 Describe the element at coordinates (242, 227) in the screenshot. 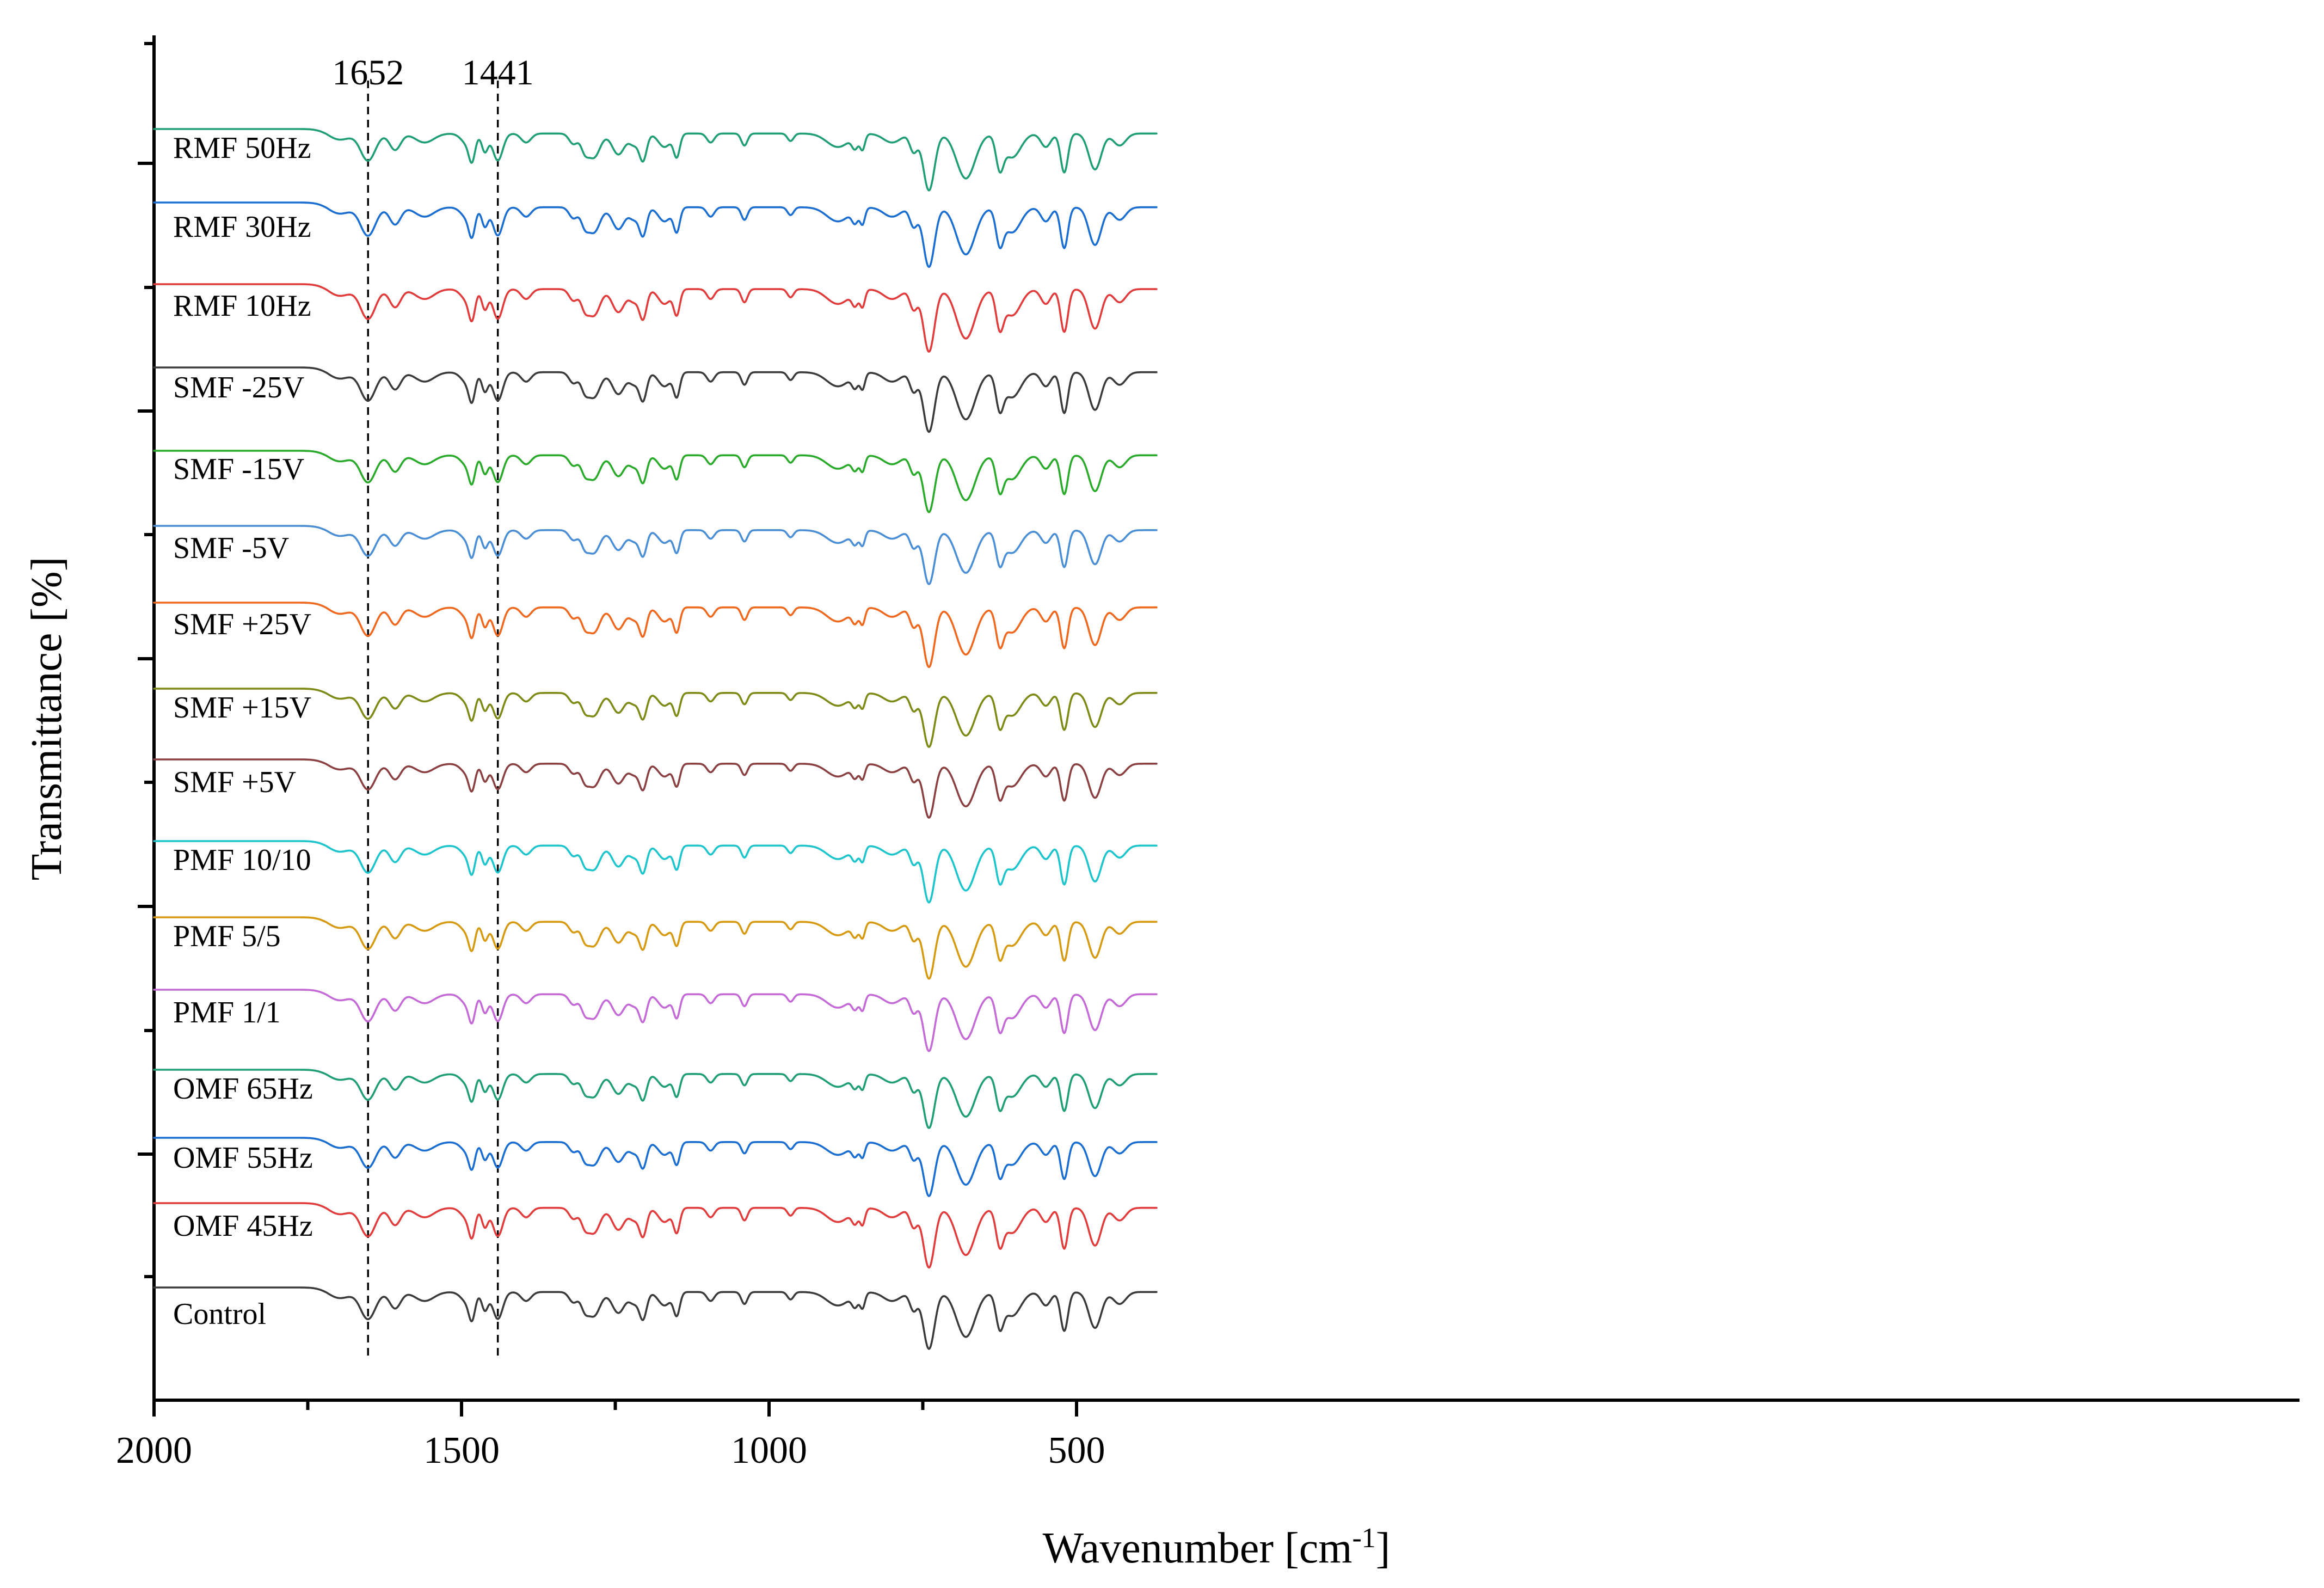

I see `series-label: RMF 30Hz` at that location.